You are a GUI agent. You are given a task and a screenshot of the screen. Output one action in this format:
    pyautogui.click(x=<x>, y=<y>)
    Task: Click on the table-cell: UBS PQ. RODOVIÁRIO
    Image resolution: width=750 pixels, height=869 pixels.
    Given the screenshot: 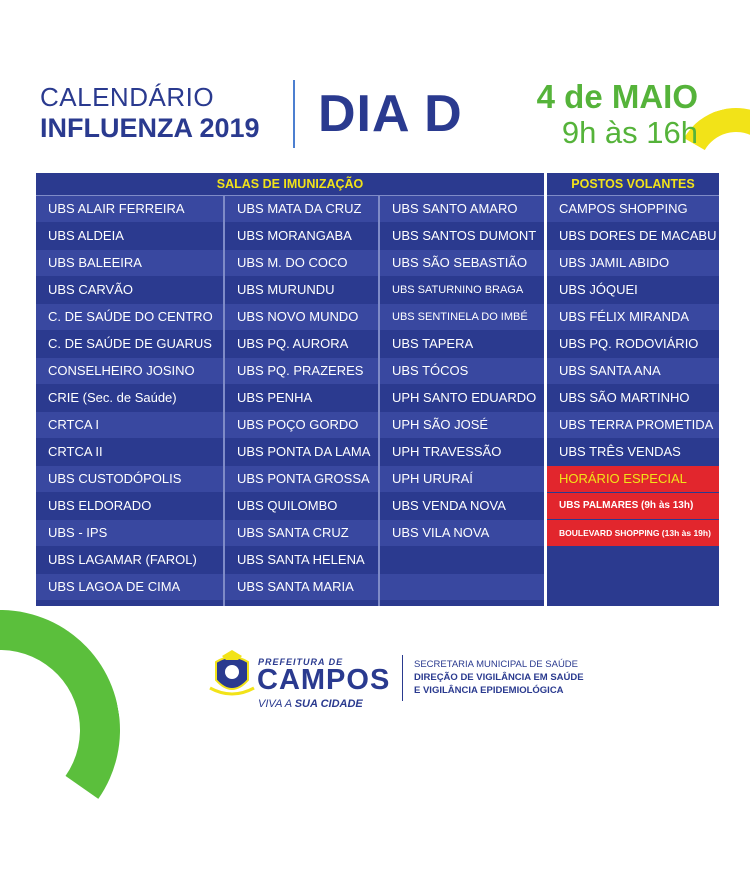 What is the action you would take?
    pyautogui.click(x=633, y=344)
    